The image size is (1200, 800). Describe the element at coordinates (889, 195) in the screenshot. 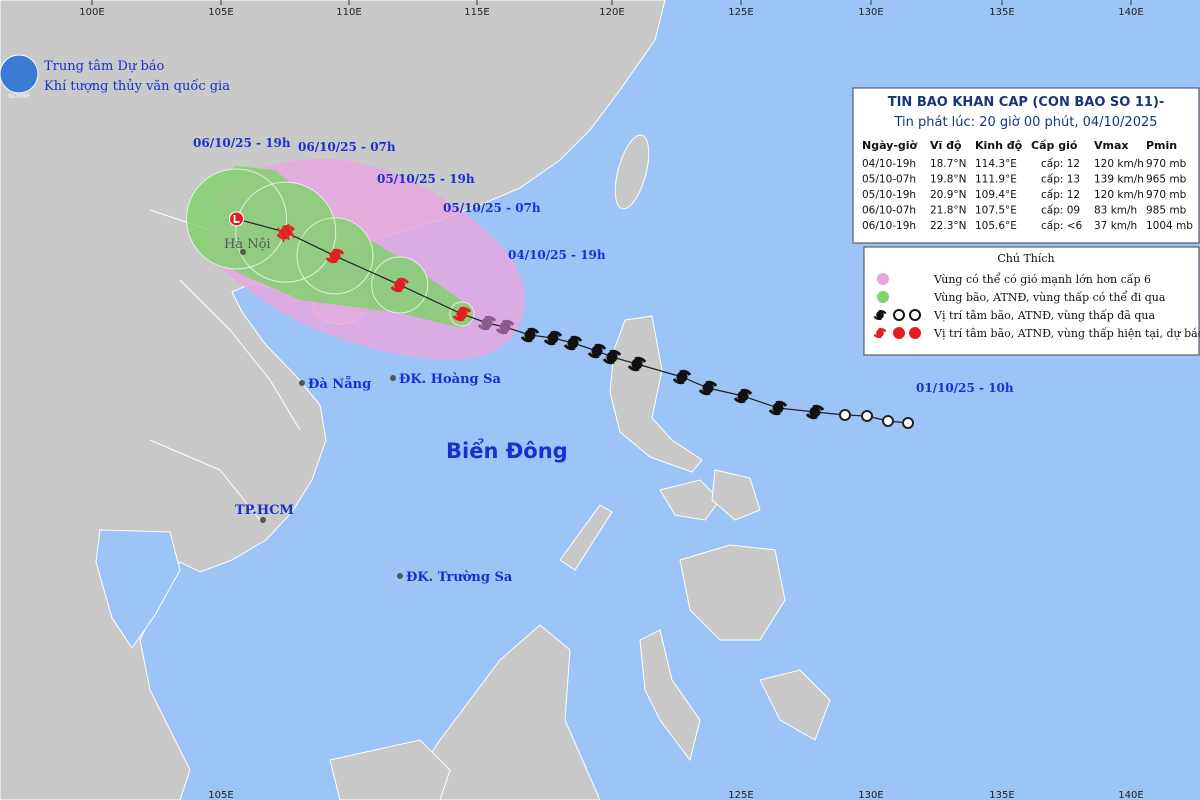

I see `table-cell: 05/10-19h` at that location.